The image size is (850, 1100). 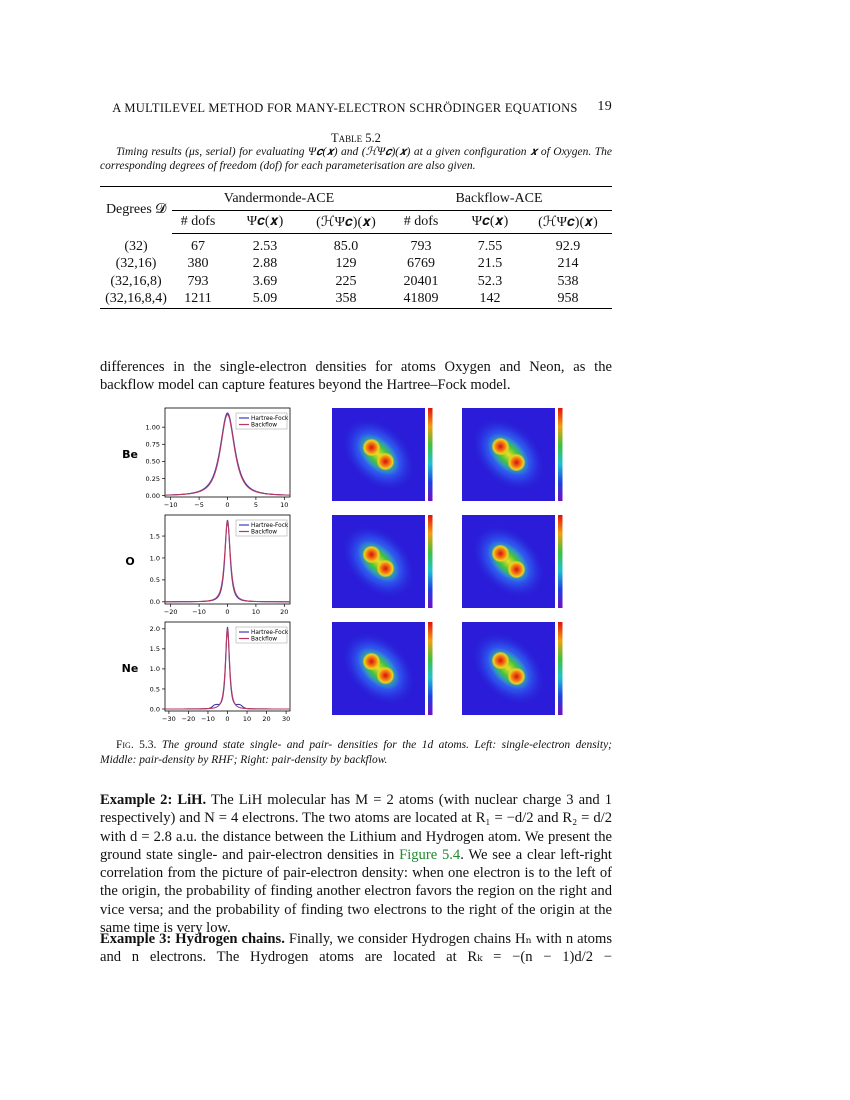 What do you see at coordinates (198, 299) in the screenshot?
I see `cell: 1211` at bounding box center [198, 299].